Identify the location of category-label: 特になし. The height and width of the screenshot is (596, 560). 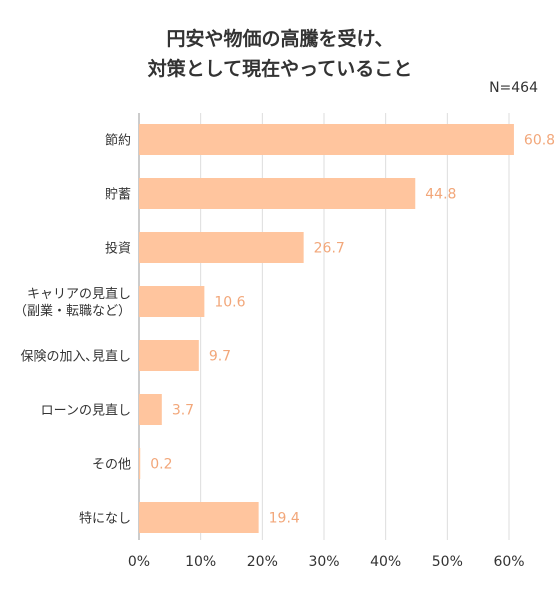
(105, 519).